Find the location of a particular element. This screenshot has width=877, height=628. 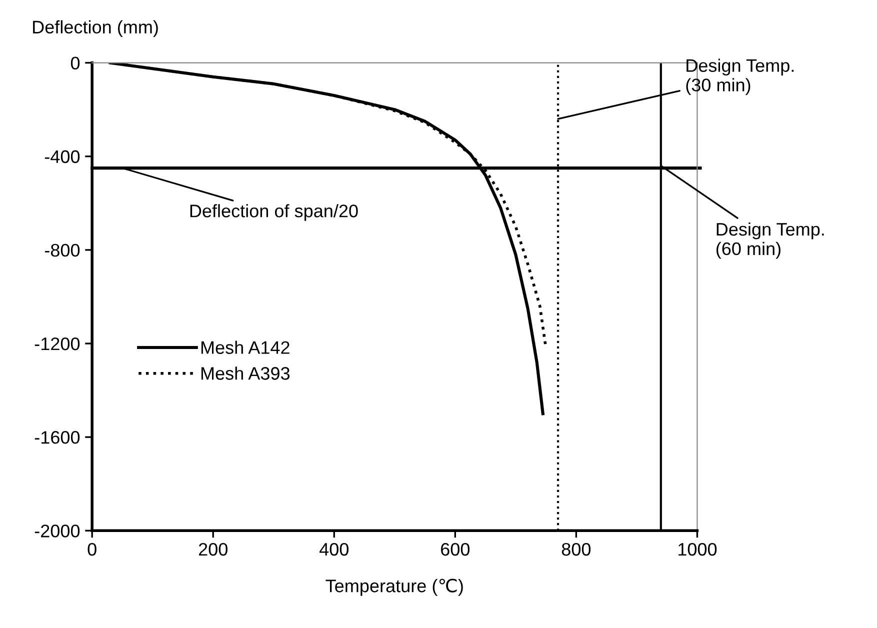

legend-label: Mesh A142 is located at coordinates (245, 347).